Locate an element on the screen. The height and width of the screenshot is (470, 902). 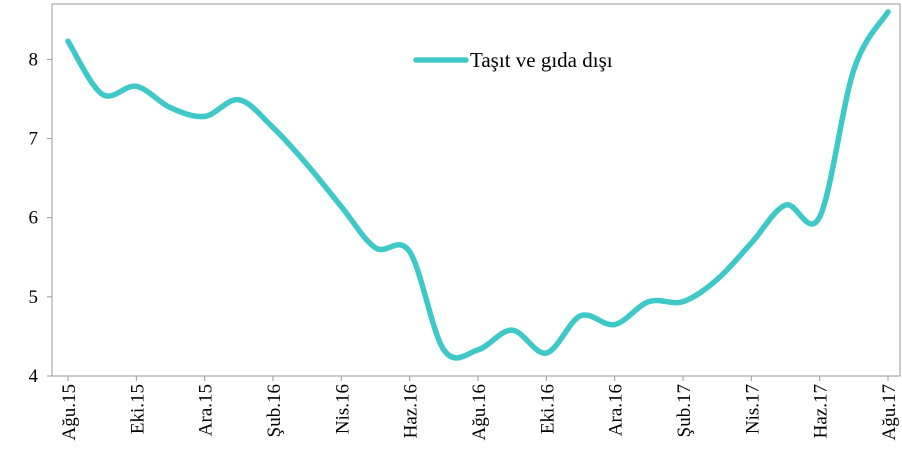
x-tick-label: Şub.17 is located at coordinates (684, 410).